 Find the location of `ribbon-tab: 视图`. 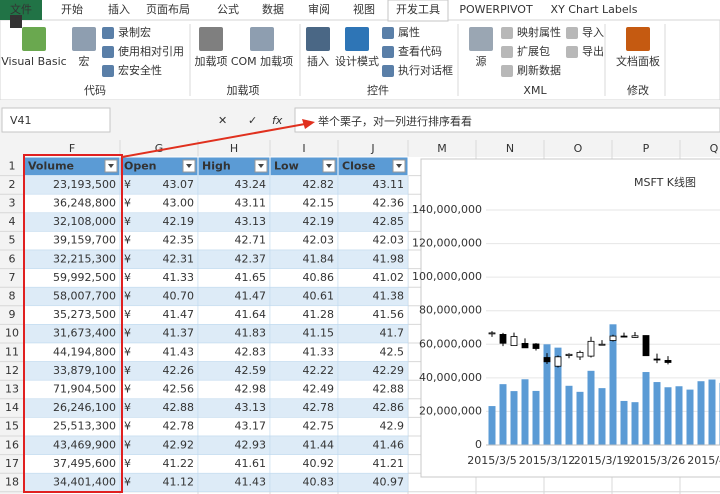

ribbon-tab: 视图 is located at coordinates (364, 9).